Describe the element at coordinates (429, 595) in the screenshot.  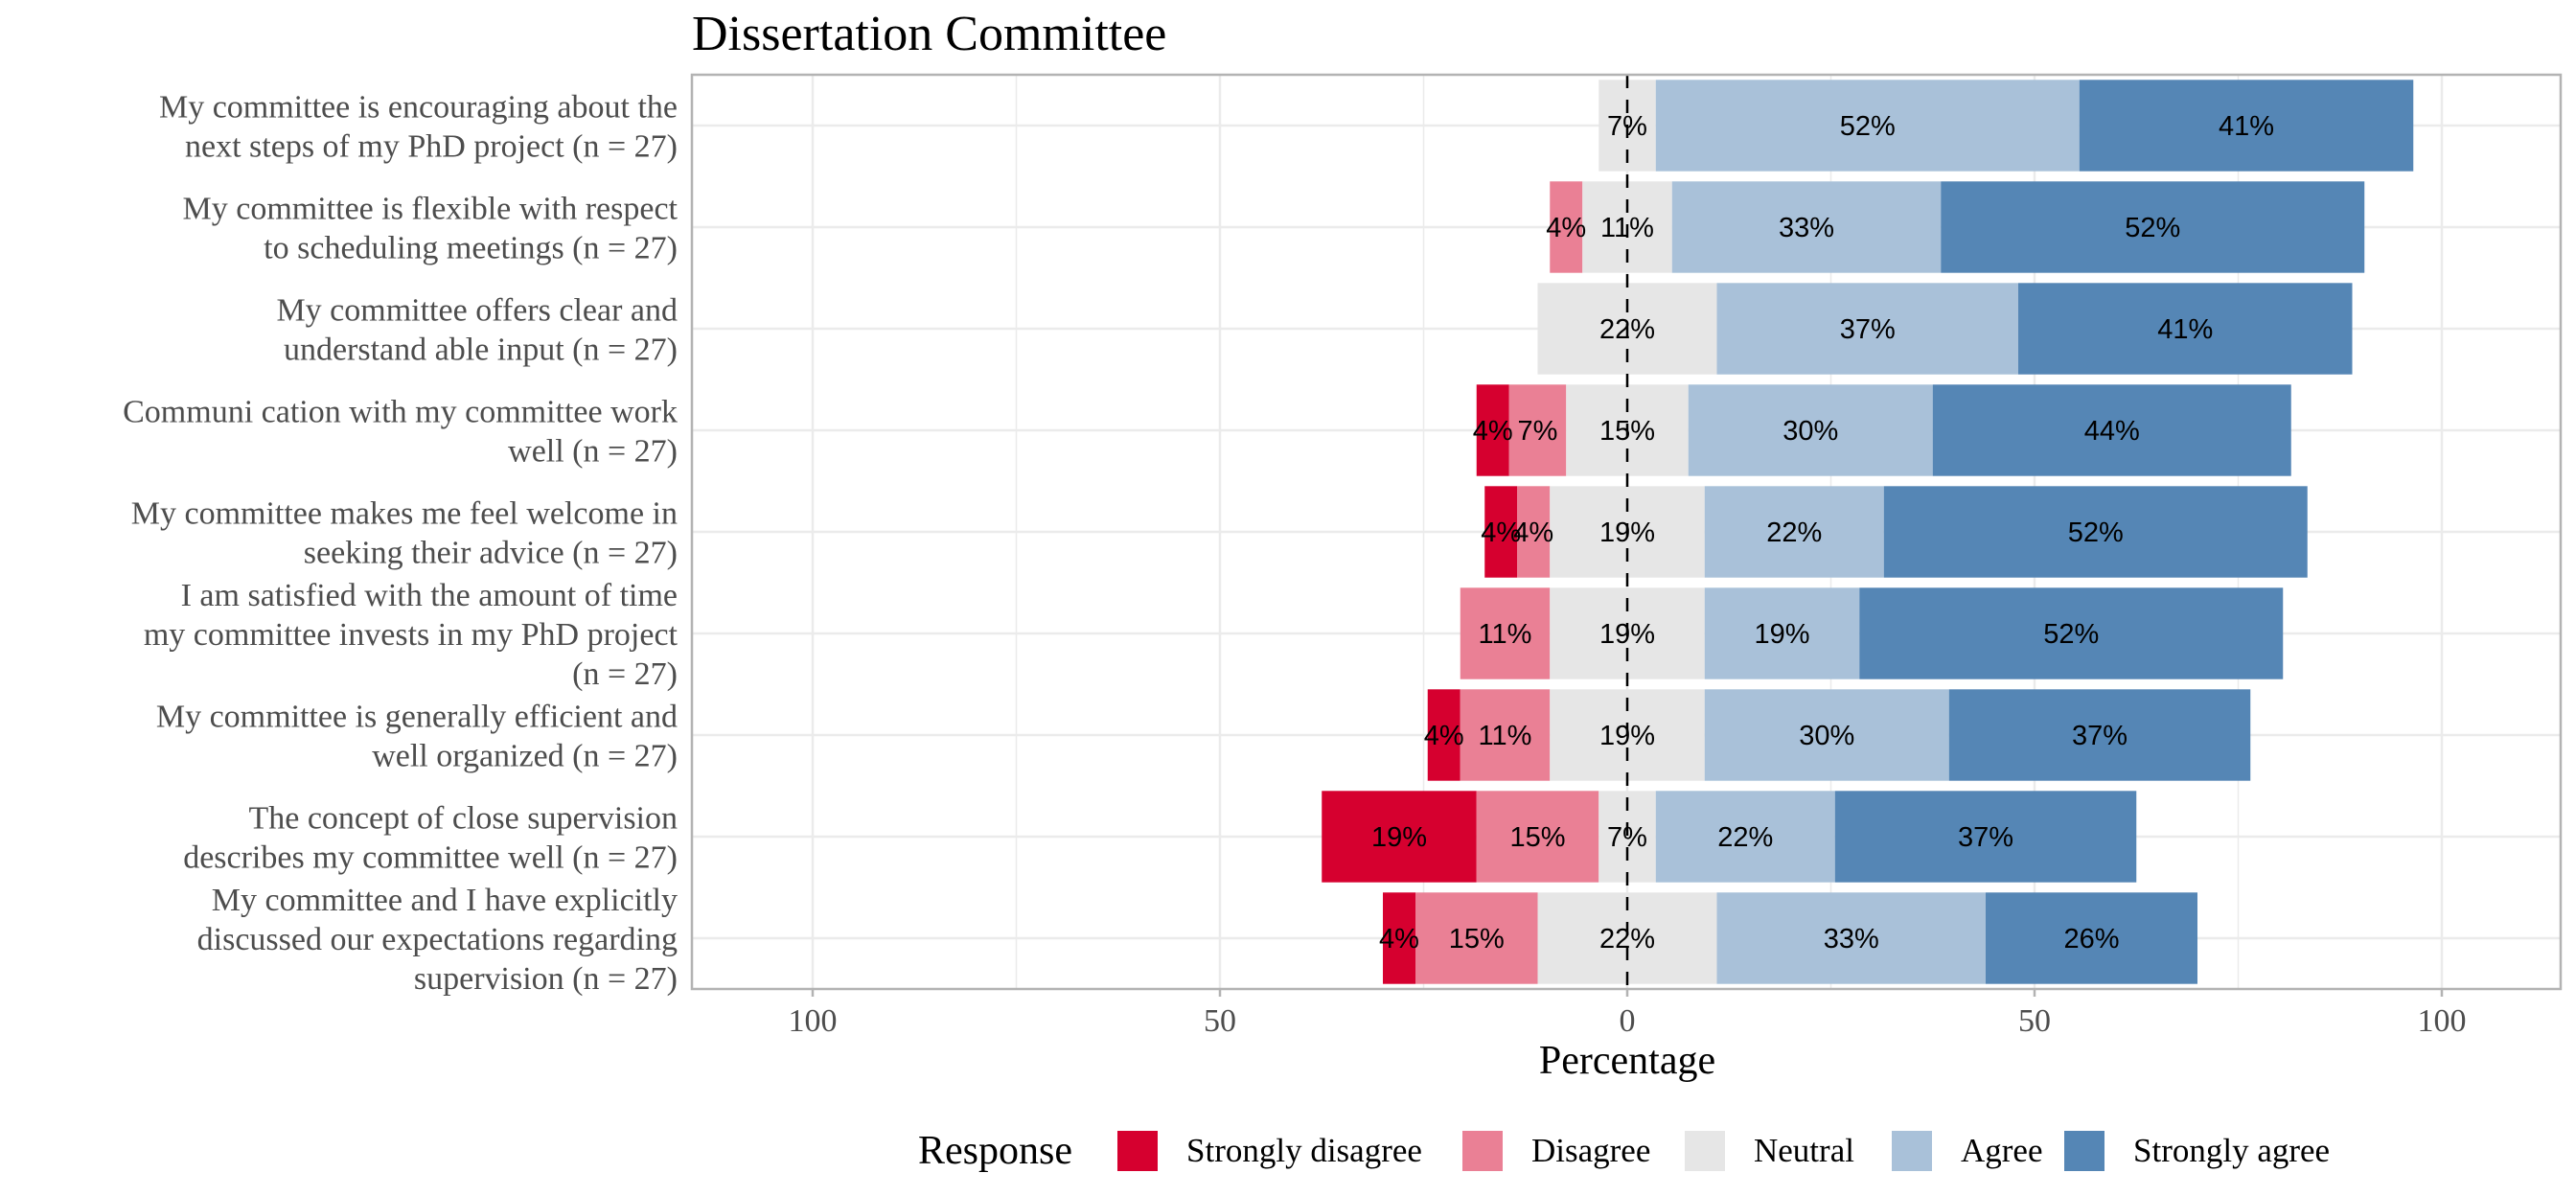
I see `category-label-line: I am satisfied with the amount of time` at that location.